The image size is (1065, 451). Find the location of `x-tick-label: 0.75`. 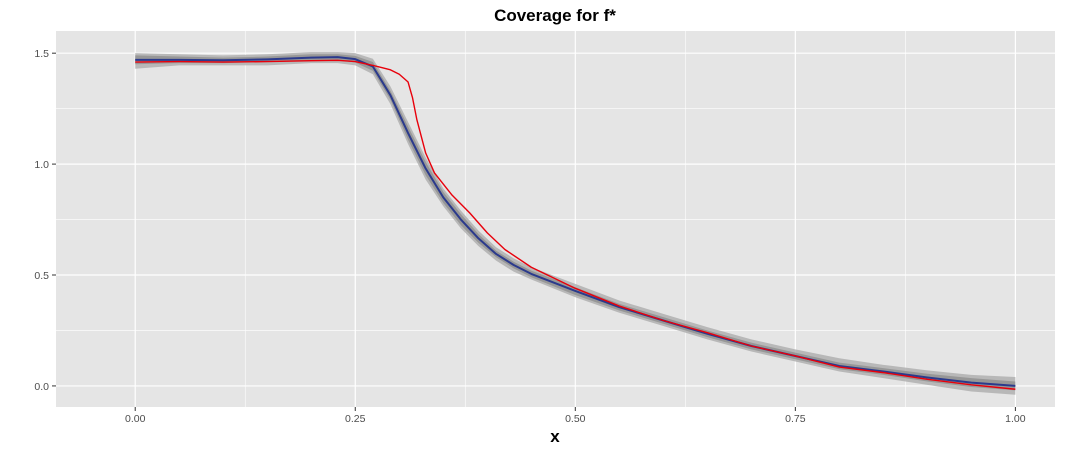

x-tick-label: 0.75 is located at coordinates (795, 419).